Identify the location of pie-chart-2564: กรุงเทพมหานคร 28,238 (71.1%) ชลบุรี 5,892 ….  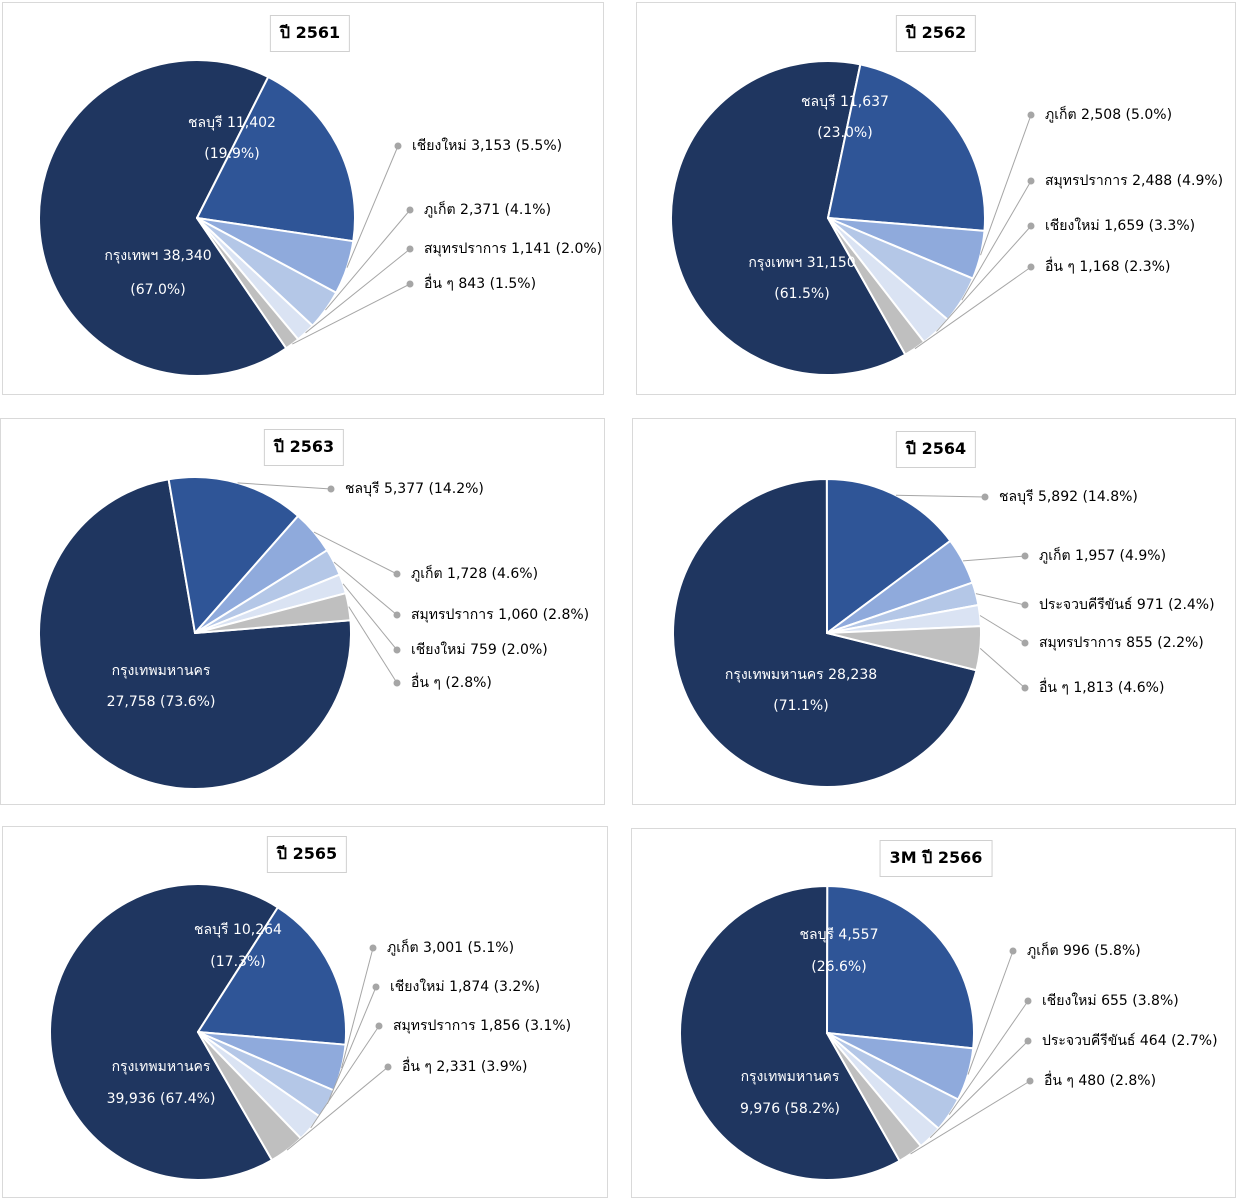
(943, 632).